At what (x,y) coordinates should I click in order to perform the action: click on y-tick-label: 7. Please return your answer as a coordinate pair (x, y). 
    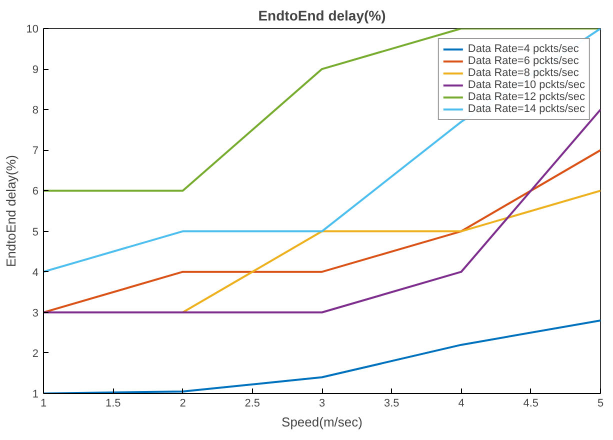
    Looking at the image, I should click on (35, 151).